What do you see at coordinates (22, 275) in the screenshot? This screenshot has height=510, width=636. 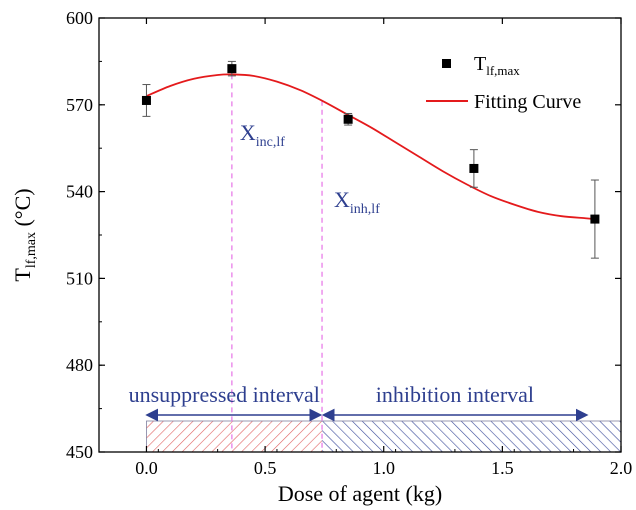 I see `y-axis-label-main: T` at bounding box center [22, 275].